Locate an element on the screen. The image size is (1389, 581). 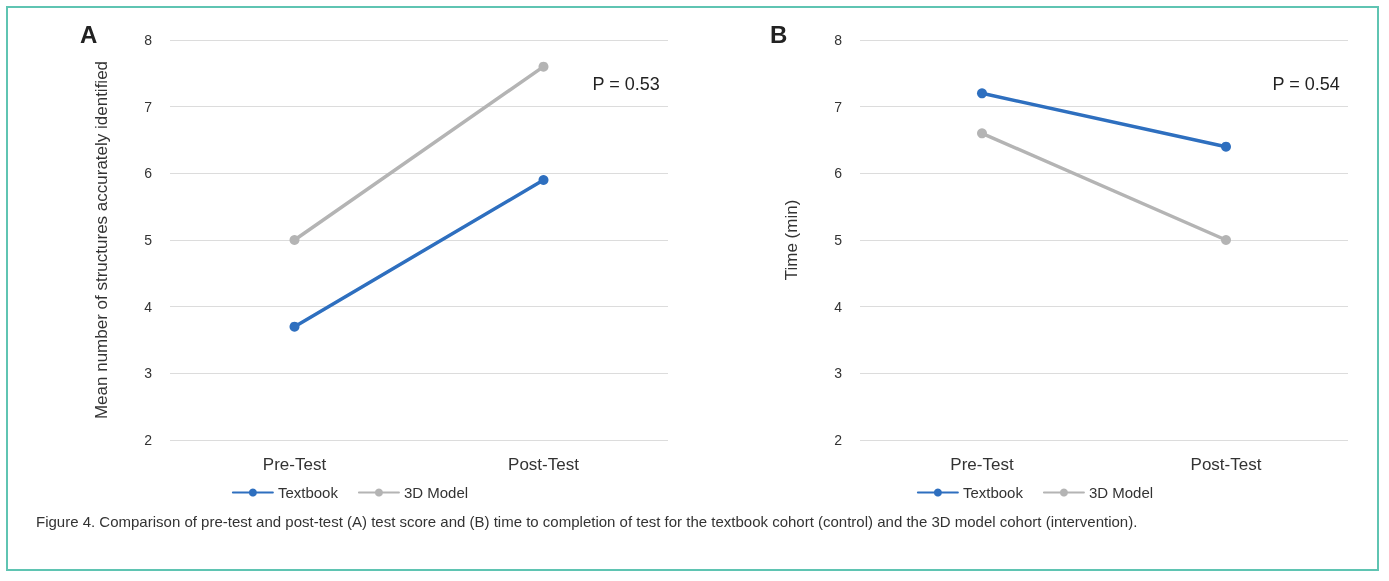
chart-title: B is located at coordinates (779, 34).